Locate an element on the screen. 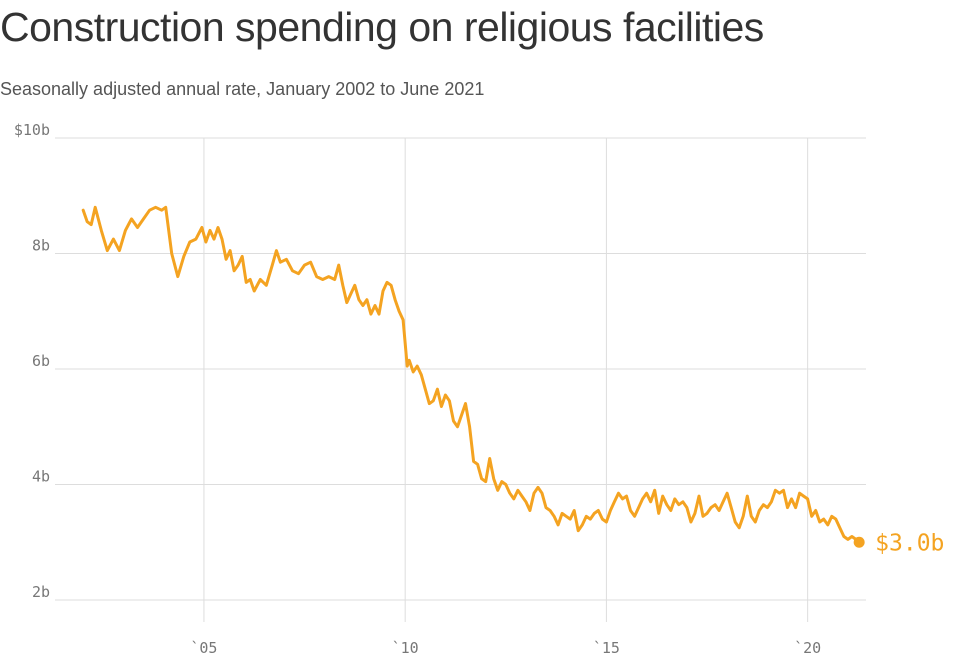 The image size is (980, 669). y-tick-label: $10b is located at coordinates (32, 130).